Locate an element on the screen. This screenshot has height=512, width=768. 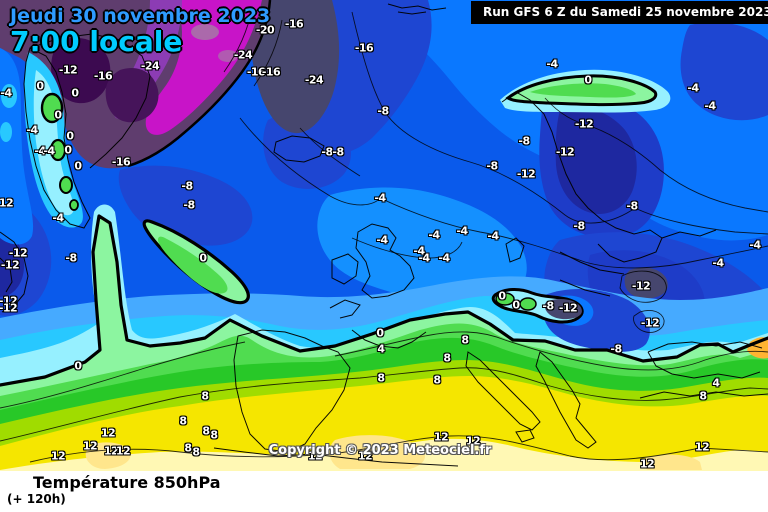
model-run-box: Run GFS 6 Z du Samedi 25 novembre 2023 is located at coordinates (619, 12).